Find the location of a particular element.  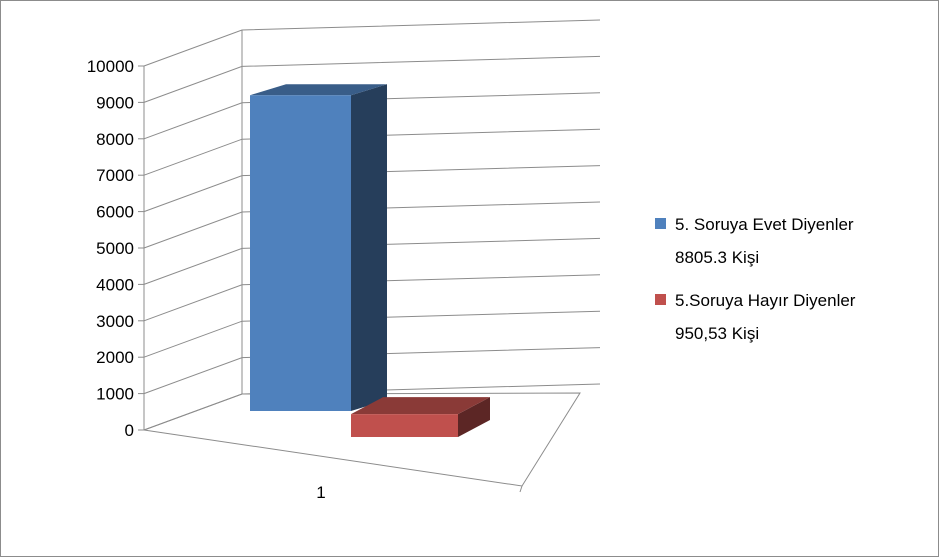

legend-label-hayir-line2: 950,53 Kişi is located at coordinates (717, 333).